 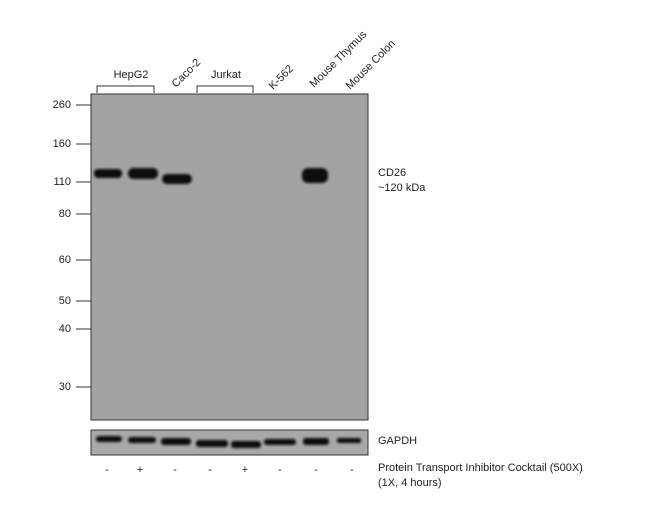 What do you see at coordinates (392, 173) in the screenshot?
I see `target-name: CD26` at bounding box center [392, 173].